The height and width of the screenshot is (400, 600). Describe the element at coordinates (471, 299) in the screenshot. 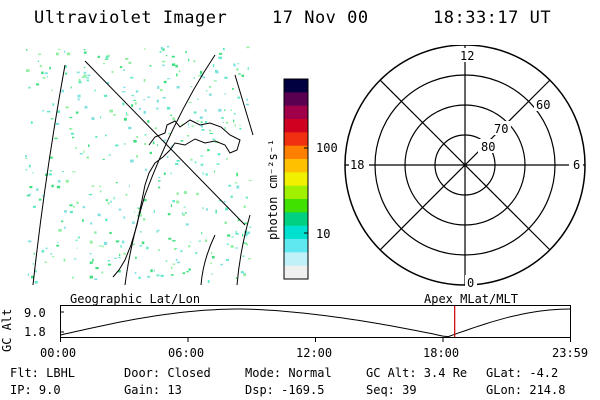

I see `apex-mlat-label: Apex MLat/MLT` at that location.